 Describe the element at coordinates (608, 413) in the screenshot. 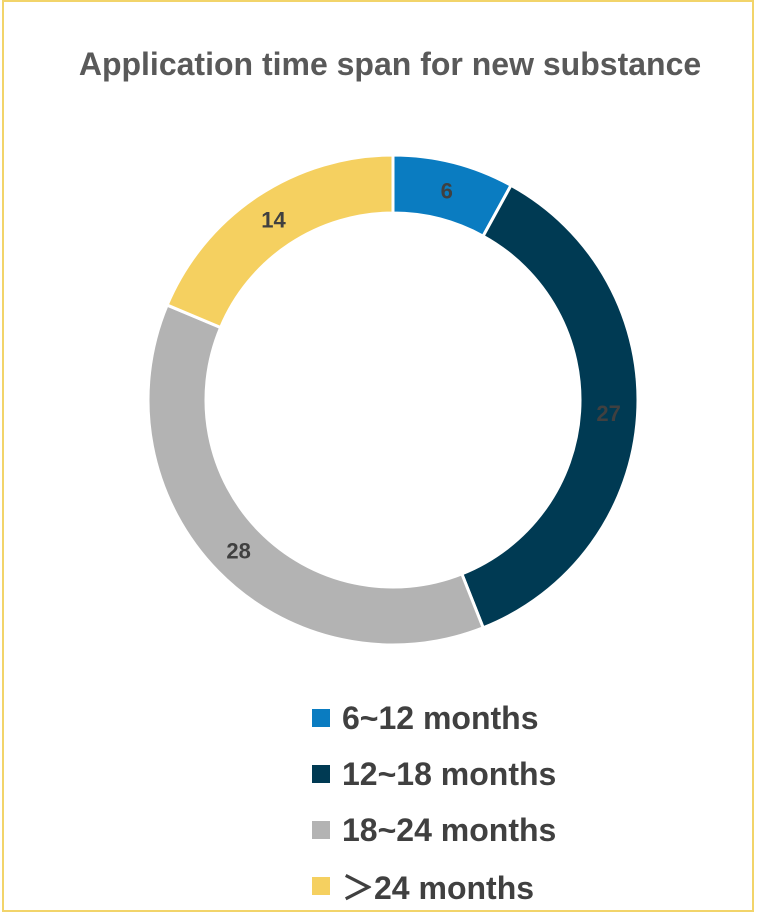

I see `data-label-2: 27` at that location.